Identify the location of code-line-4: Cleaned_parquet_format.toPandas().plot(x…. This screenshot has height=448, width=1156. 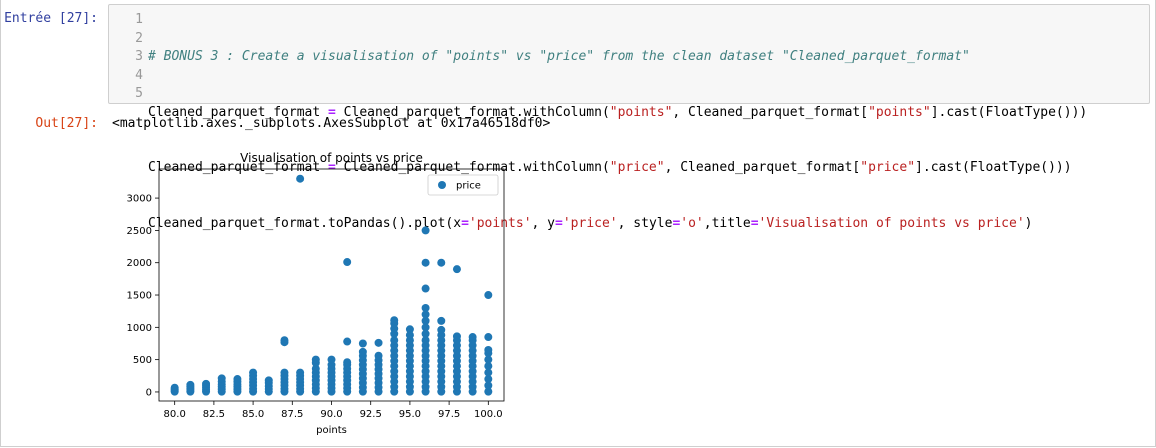
(617, 224).